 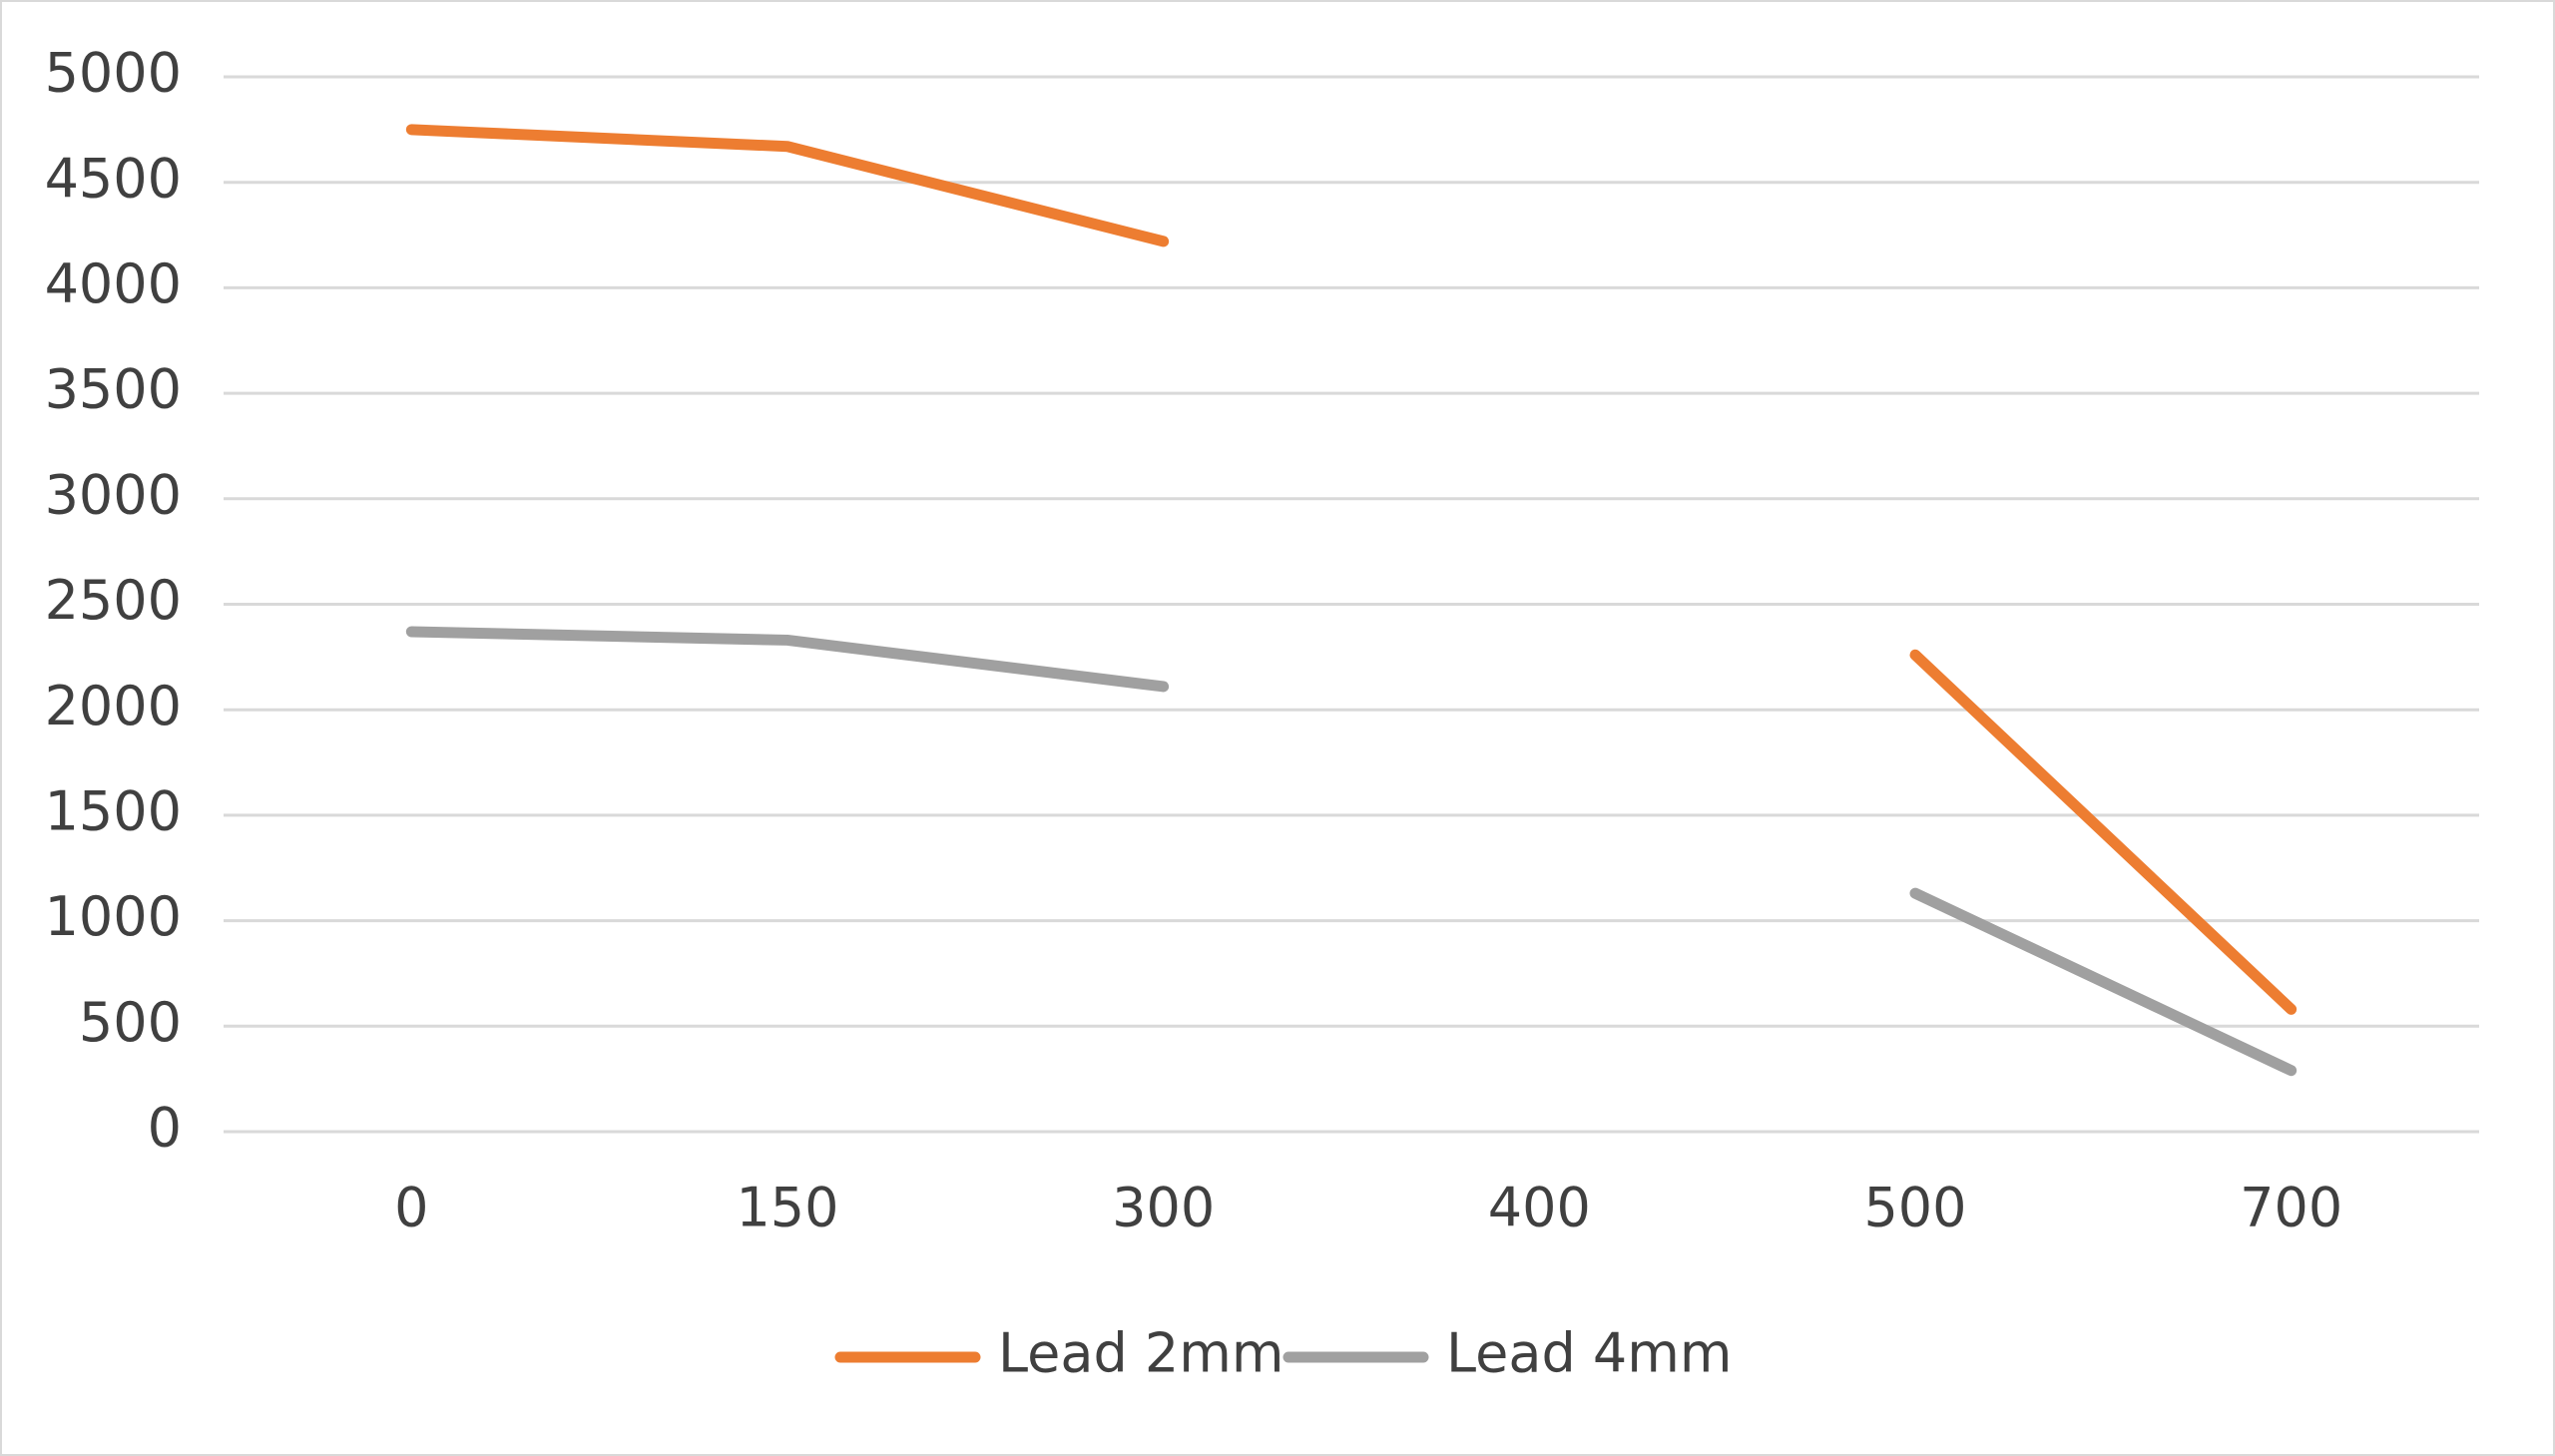 I want to click on y-tick-label: 4500, so click(x=113, y=178).